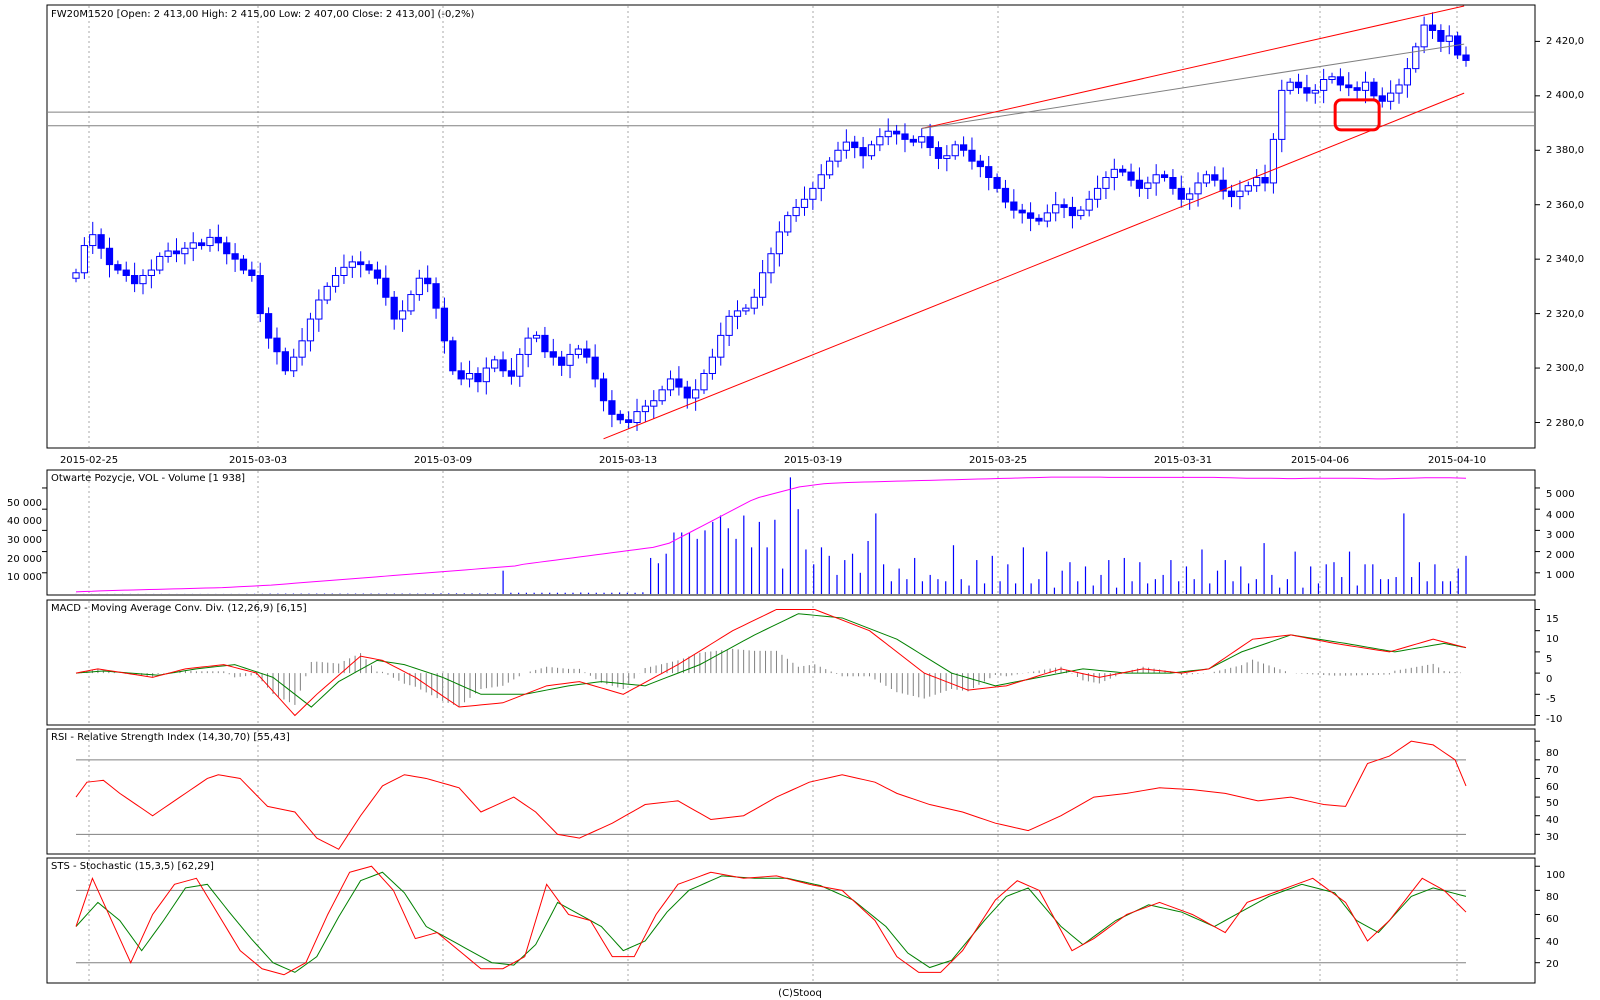  Describe the element at coordinates (1565, 423) in the screenshot. I see `price-y-tick-label: 2 280,0` at that location.